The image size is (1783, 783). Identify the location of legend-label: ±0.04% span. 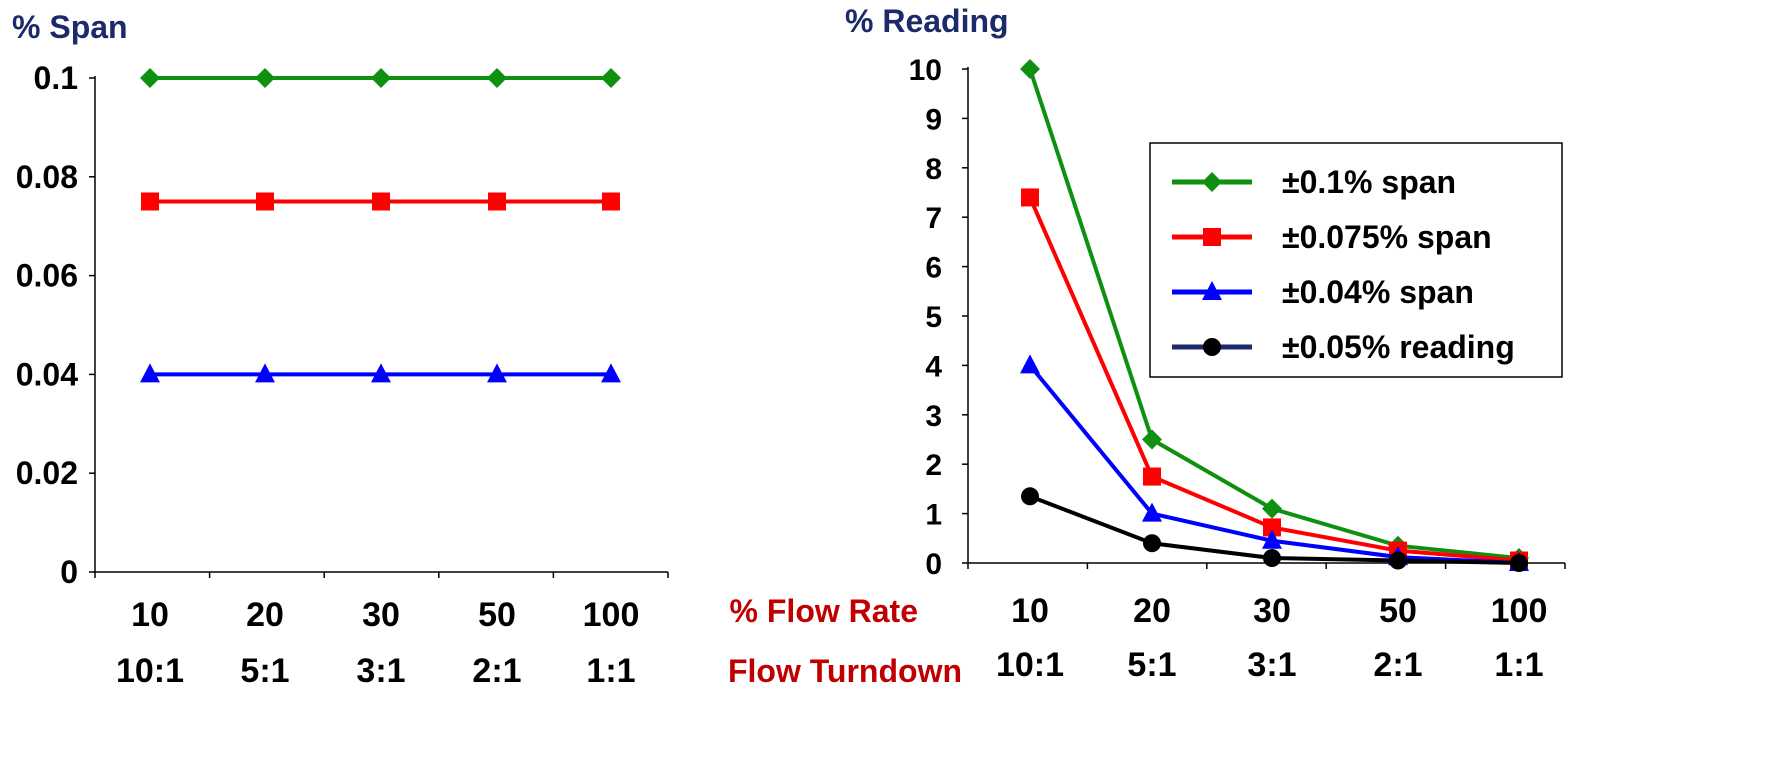
(1378, 292).